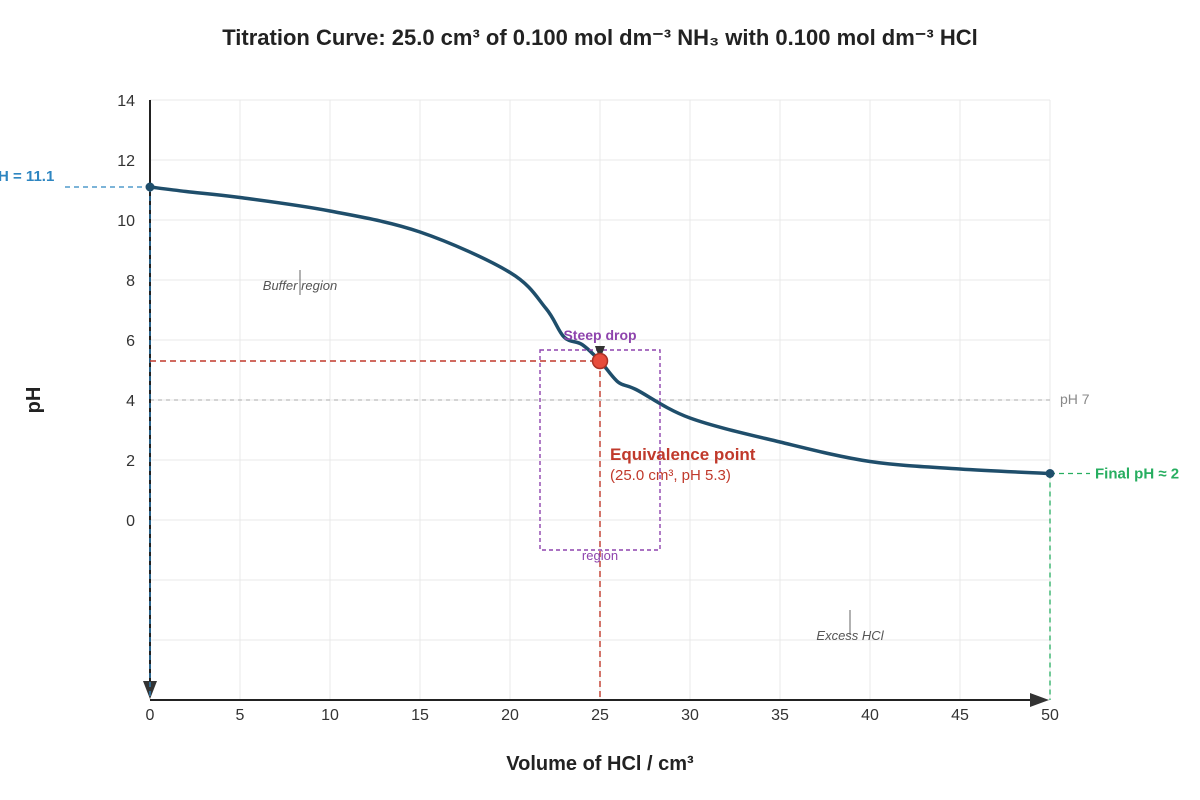 The height and width of the screenshot is (800, 1200). Describe the element at coordinates (150, 715) in the screenshot. I see `x-tick-label: 0` at that location.